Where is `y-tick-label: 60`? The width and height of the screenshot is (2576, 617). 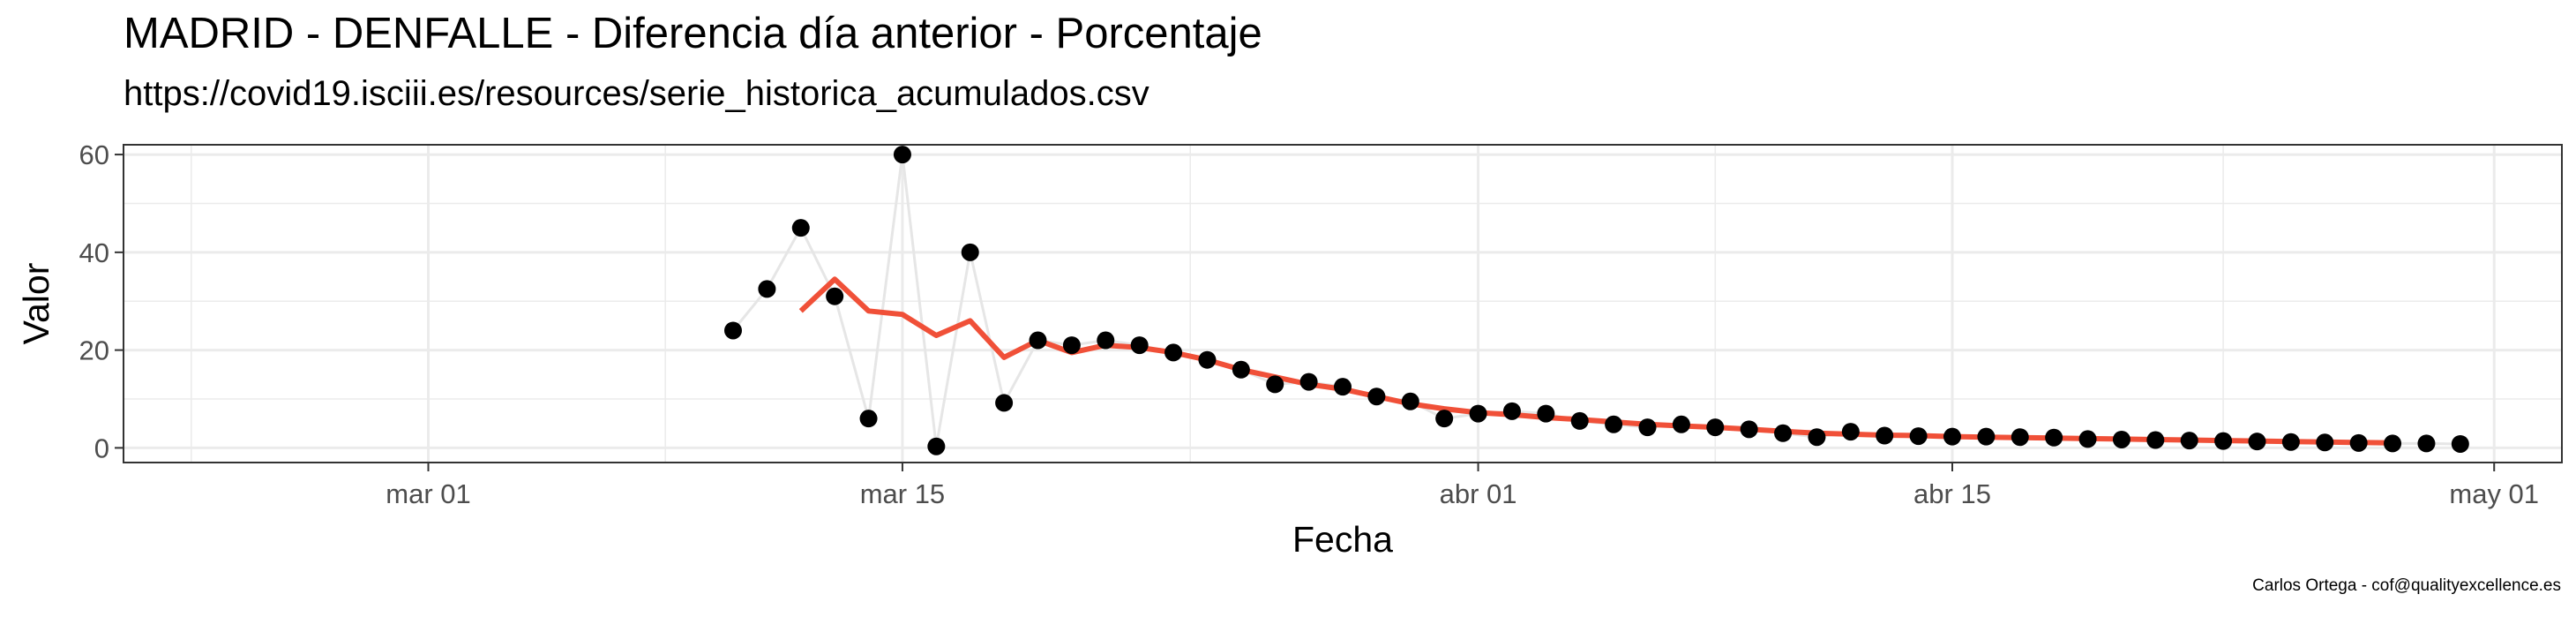 y-tick-label: 60 is located at coordinates (94, 154).